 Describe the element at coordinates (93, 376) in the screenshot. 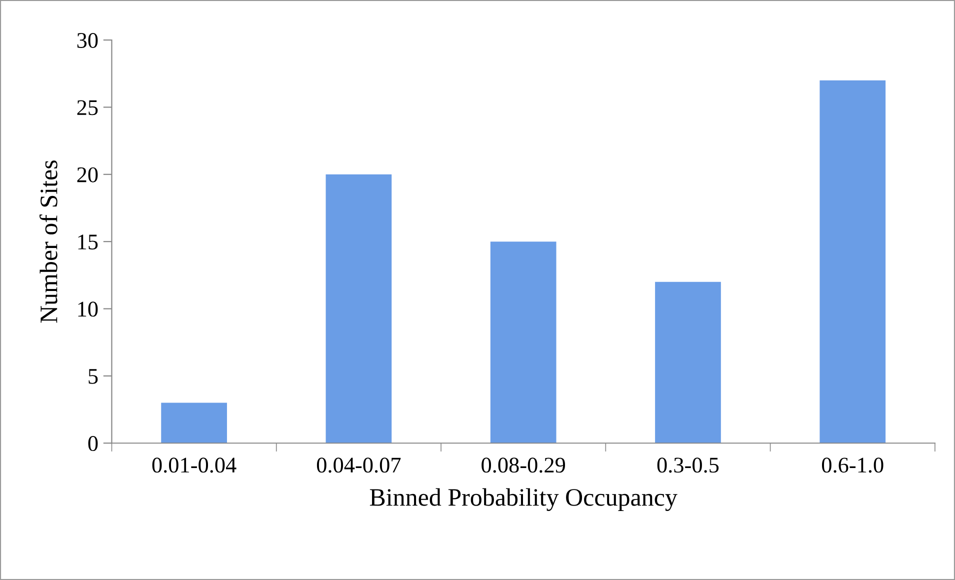

I see `y-tick-label: 5` at that location.